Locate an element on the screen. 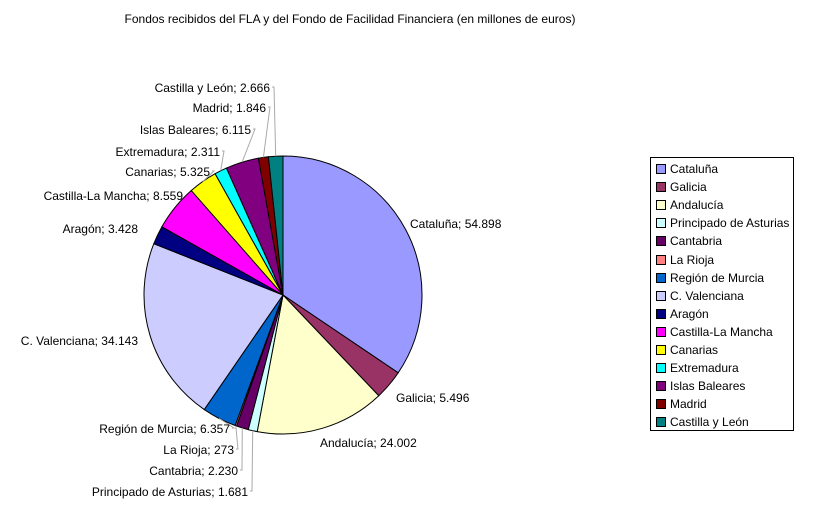  data-label: Canarias; 5.325 is located at coordinates (167, 172).